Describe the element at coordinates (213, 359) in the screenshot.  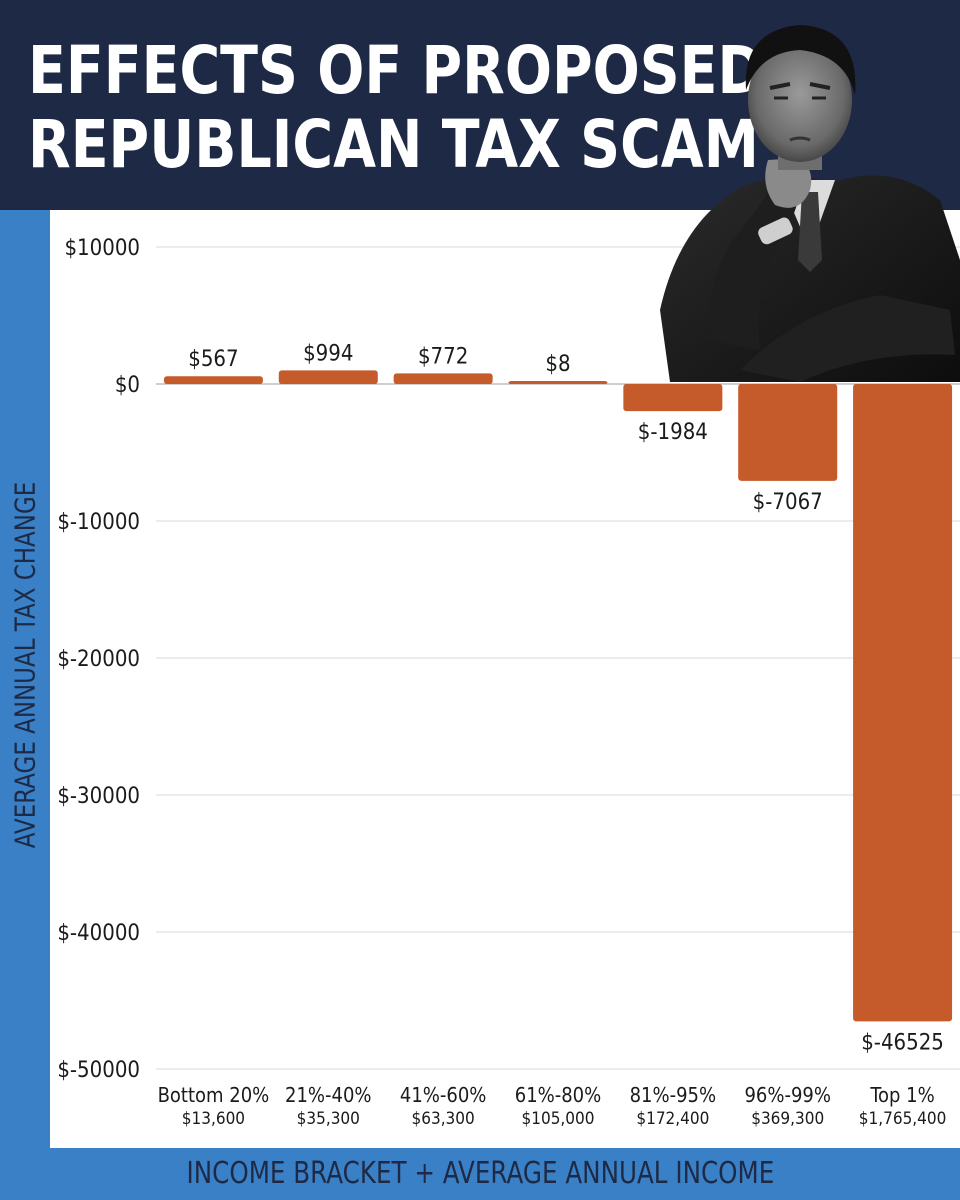
I see `bar-value-label: $567` at that location.